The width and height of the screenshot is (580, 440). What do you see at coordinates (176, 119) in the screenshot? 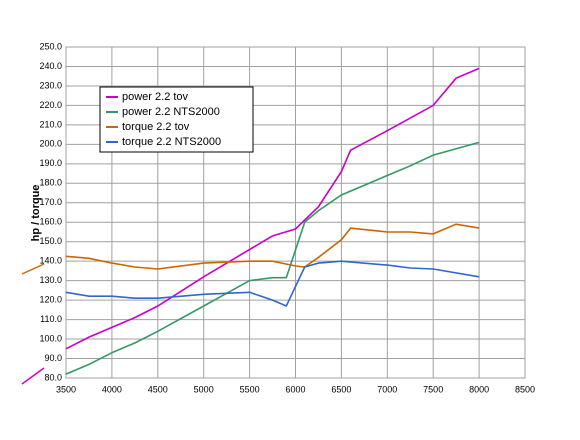
I see `legend-box` at bounding box center [176, 119].